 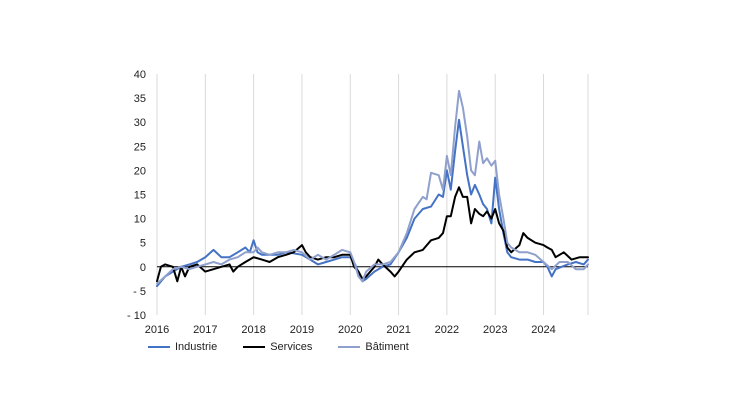 I want to click on x-tick-label: 2020, so click(x=350, y=330).